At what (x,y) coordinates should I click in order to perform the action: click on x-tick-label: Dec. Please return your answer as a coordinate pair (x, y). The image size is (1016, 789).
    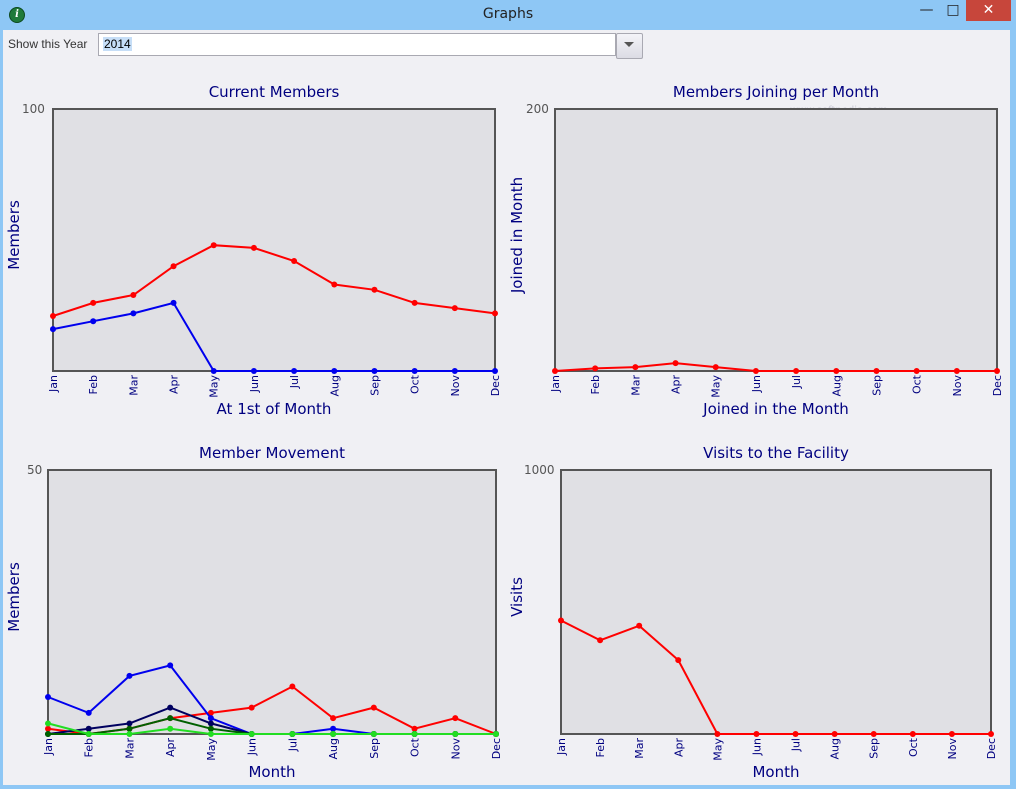
    Looking at the image, I should click on (991, 748).